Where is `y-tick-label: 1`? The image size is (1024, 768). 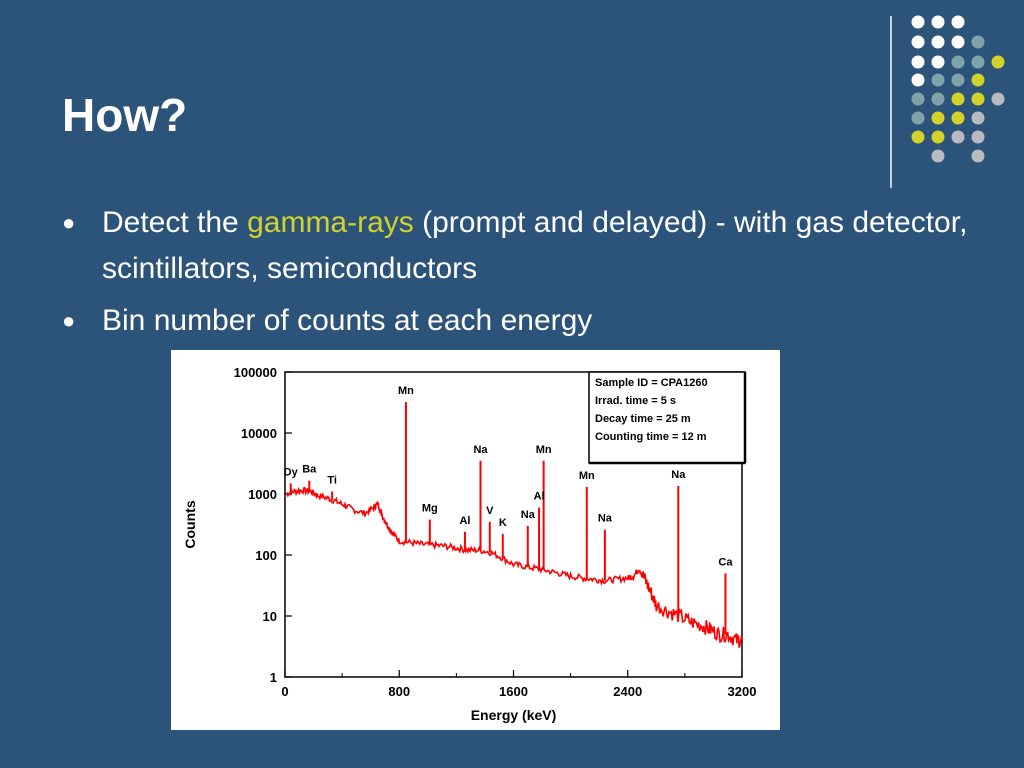
y-tick-label: 1 is located at coordinates (273, 677).